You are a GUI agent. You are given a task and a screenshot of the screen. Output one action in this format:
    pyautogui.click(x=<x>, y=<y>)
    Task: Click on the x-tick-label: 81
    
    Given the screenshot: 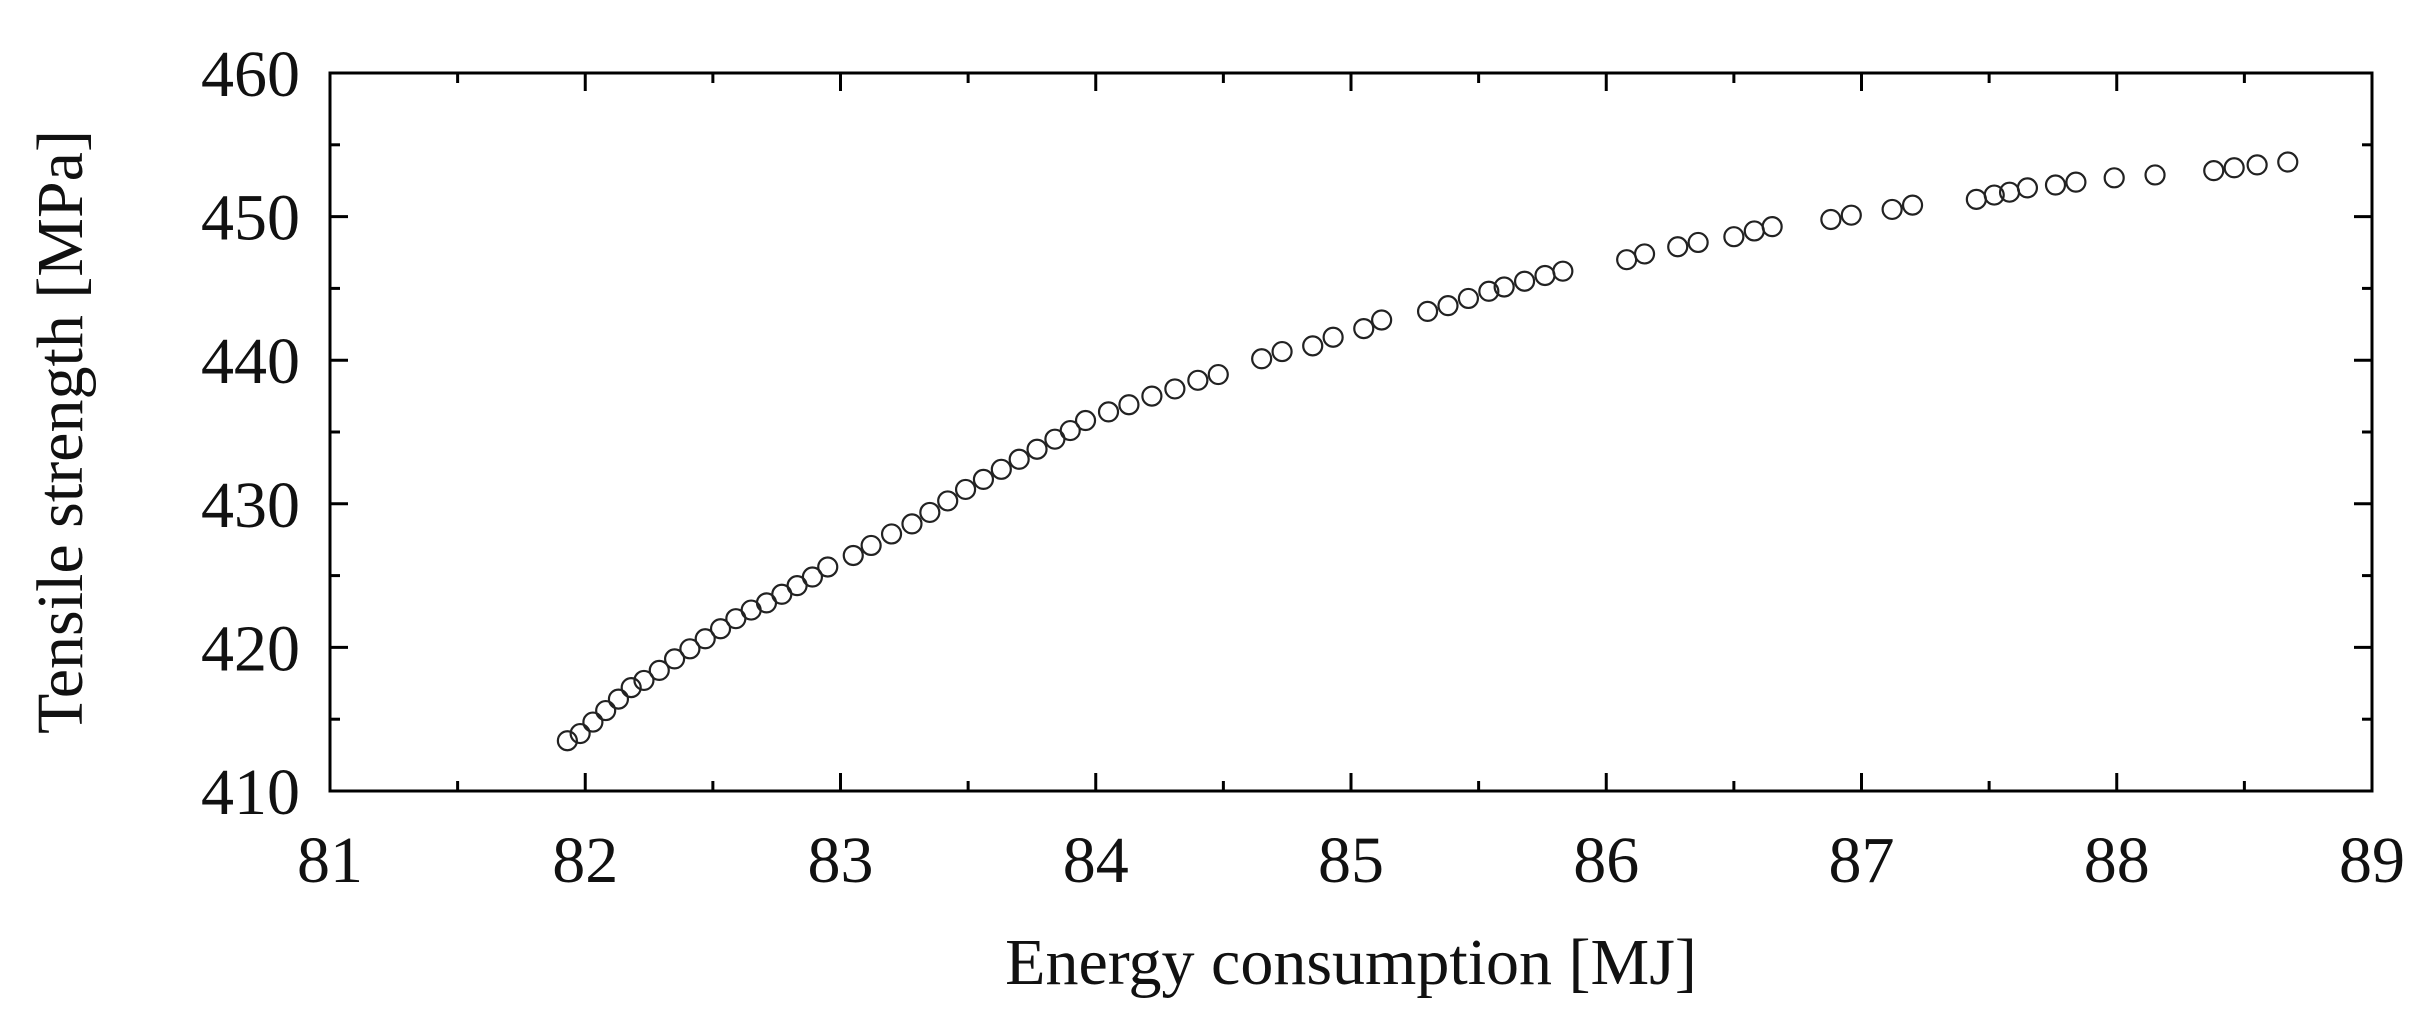 What is the action you would take?
    pyautogui.click(x=330, y=860)
    